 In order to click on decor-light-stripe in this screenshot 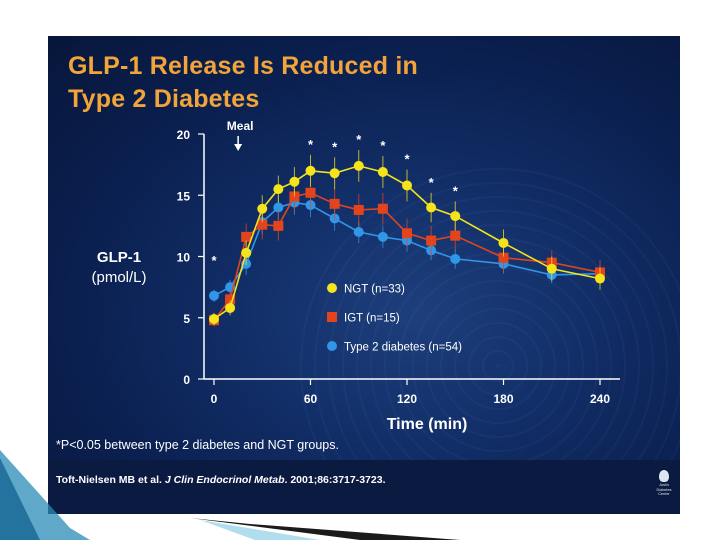, I will do `click(260, 530)`.